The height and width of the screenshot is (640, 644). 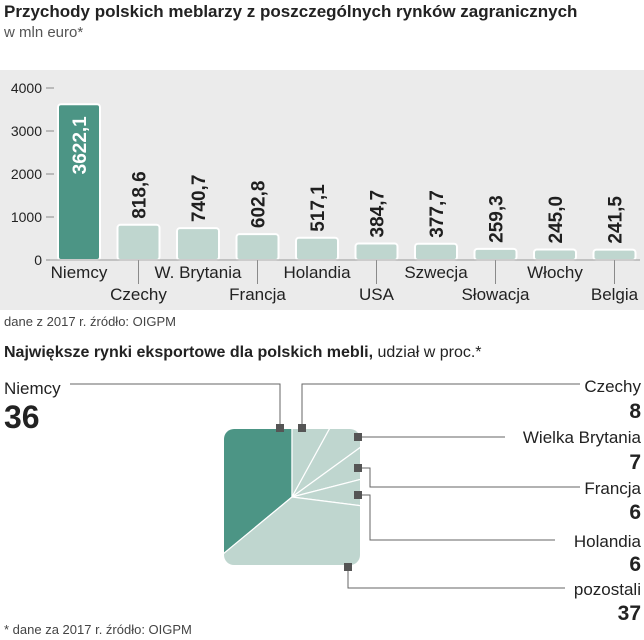 I want to click on bar-value-label: 259,3, so click(x=497, y=219).